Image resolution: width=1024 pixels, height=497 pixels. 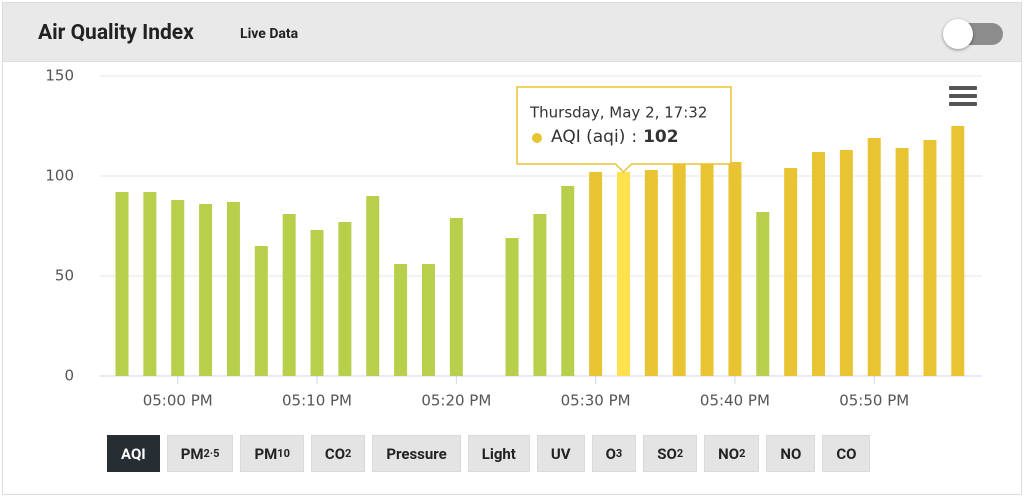 I want to click on metric-button: AQI, so click(x=133, y=453).